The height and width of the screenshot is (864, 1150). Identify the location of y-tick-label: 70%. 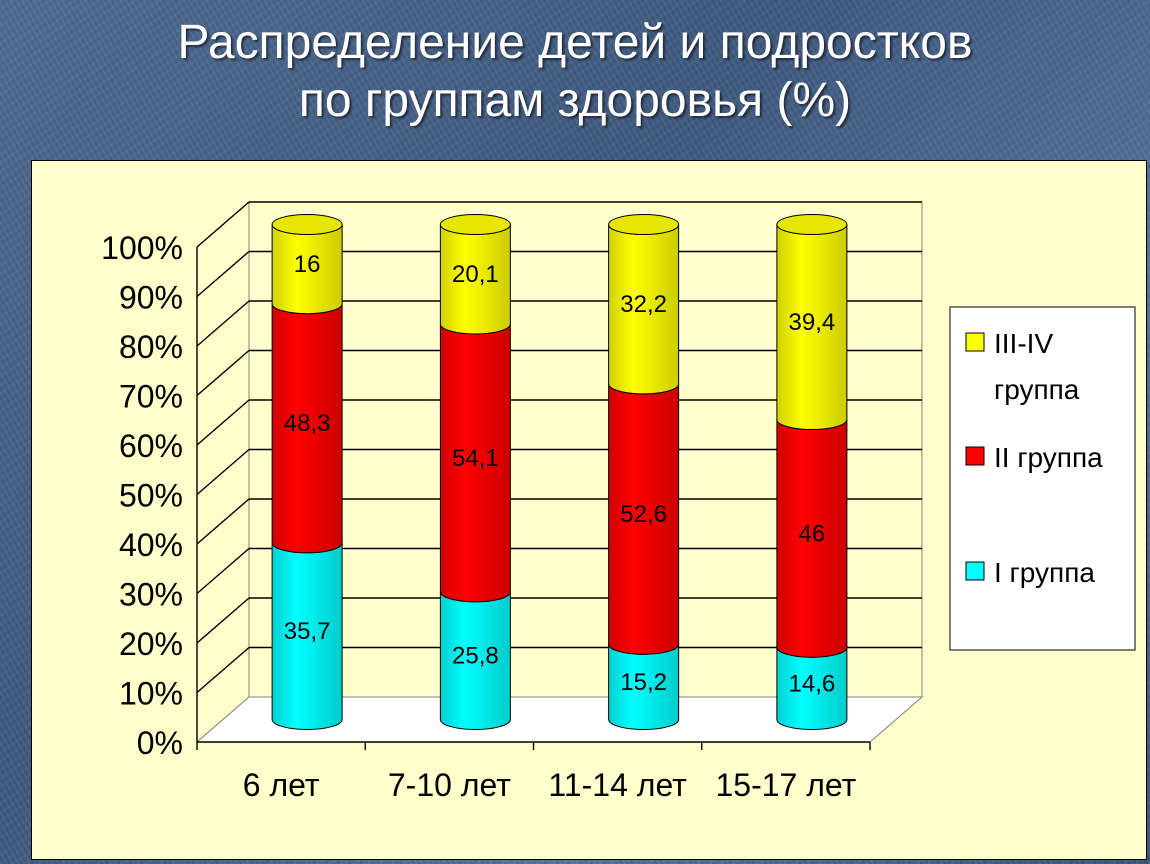
(151, 397).